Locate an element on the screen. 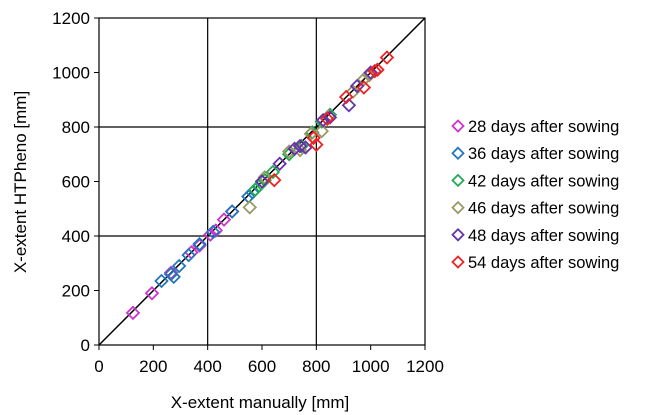 The image size is (665, 415). legend-label: 28 days after sowing is located at coordinates (543, 127).